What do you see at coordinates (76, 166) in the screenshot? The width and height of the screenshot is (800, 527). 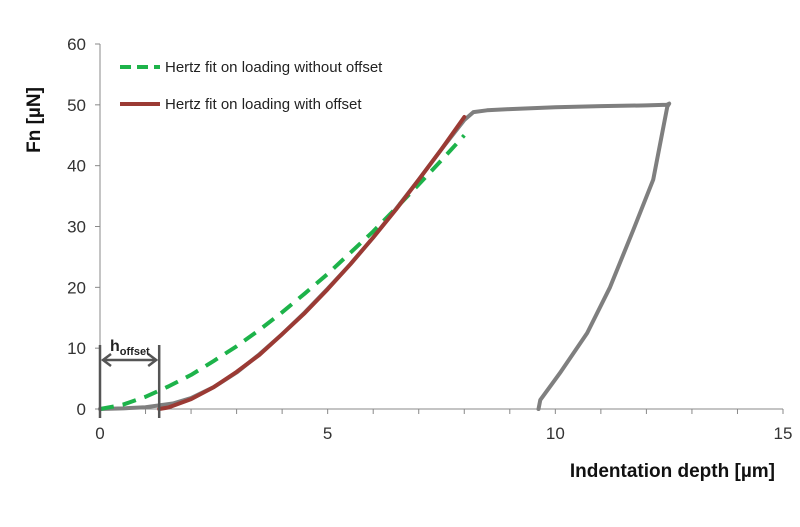 I see `y-tick-label: 40` at bounding box center [76, 166].